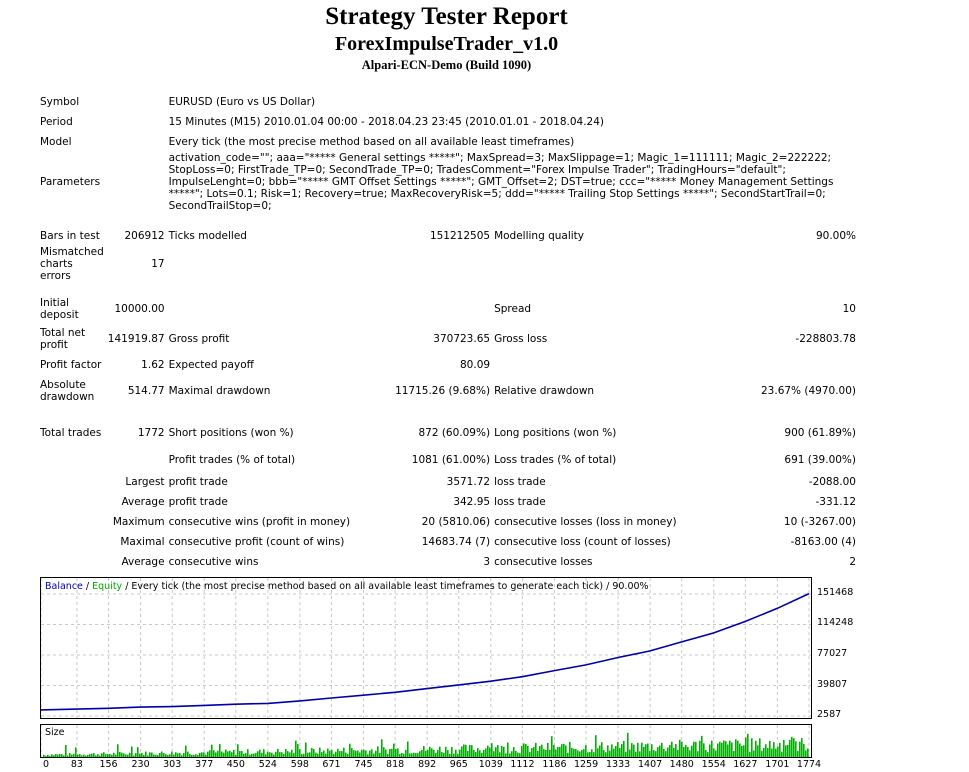 The width and height of the screenshot is (969, 772). Describe the element at coordinates (199, 339) in the screenshot. I see `grossprofit-label: Gross profit` at that location.